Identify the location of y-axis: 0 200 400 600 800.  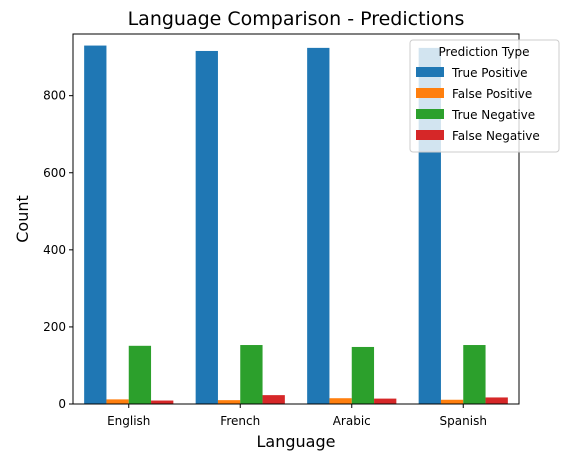
(58, 250).